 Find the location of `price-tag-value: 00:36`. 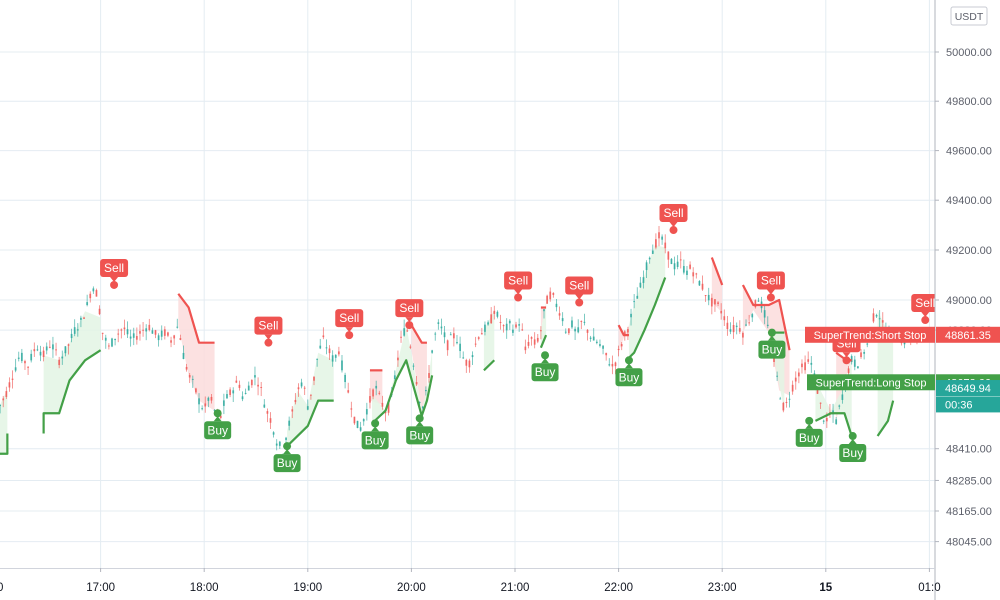

price-tag-value: 00:36 is located at coordinates (959, 405).